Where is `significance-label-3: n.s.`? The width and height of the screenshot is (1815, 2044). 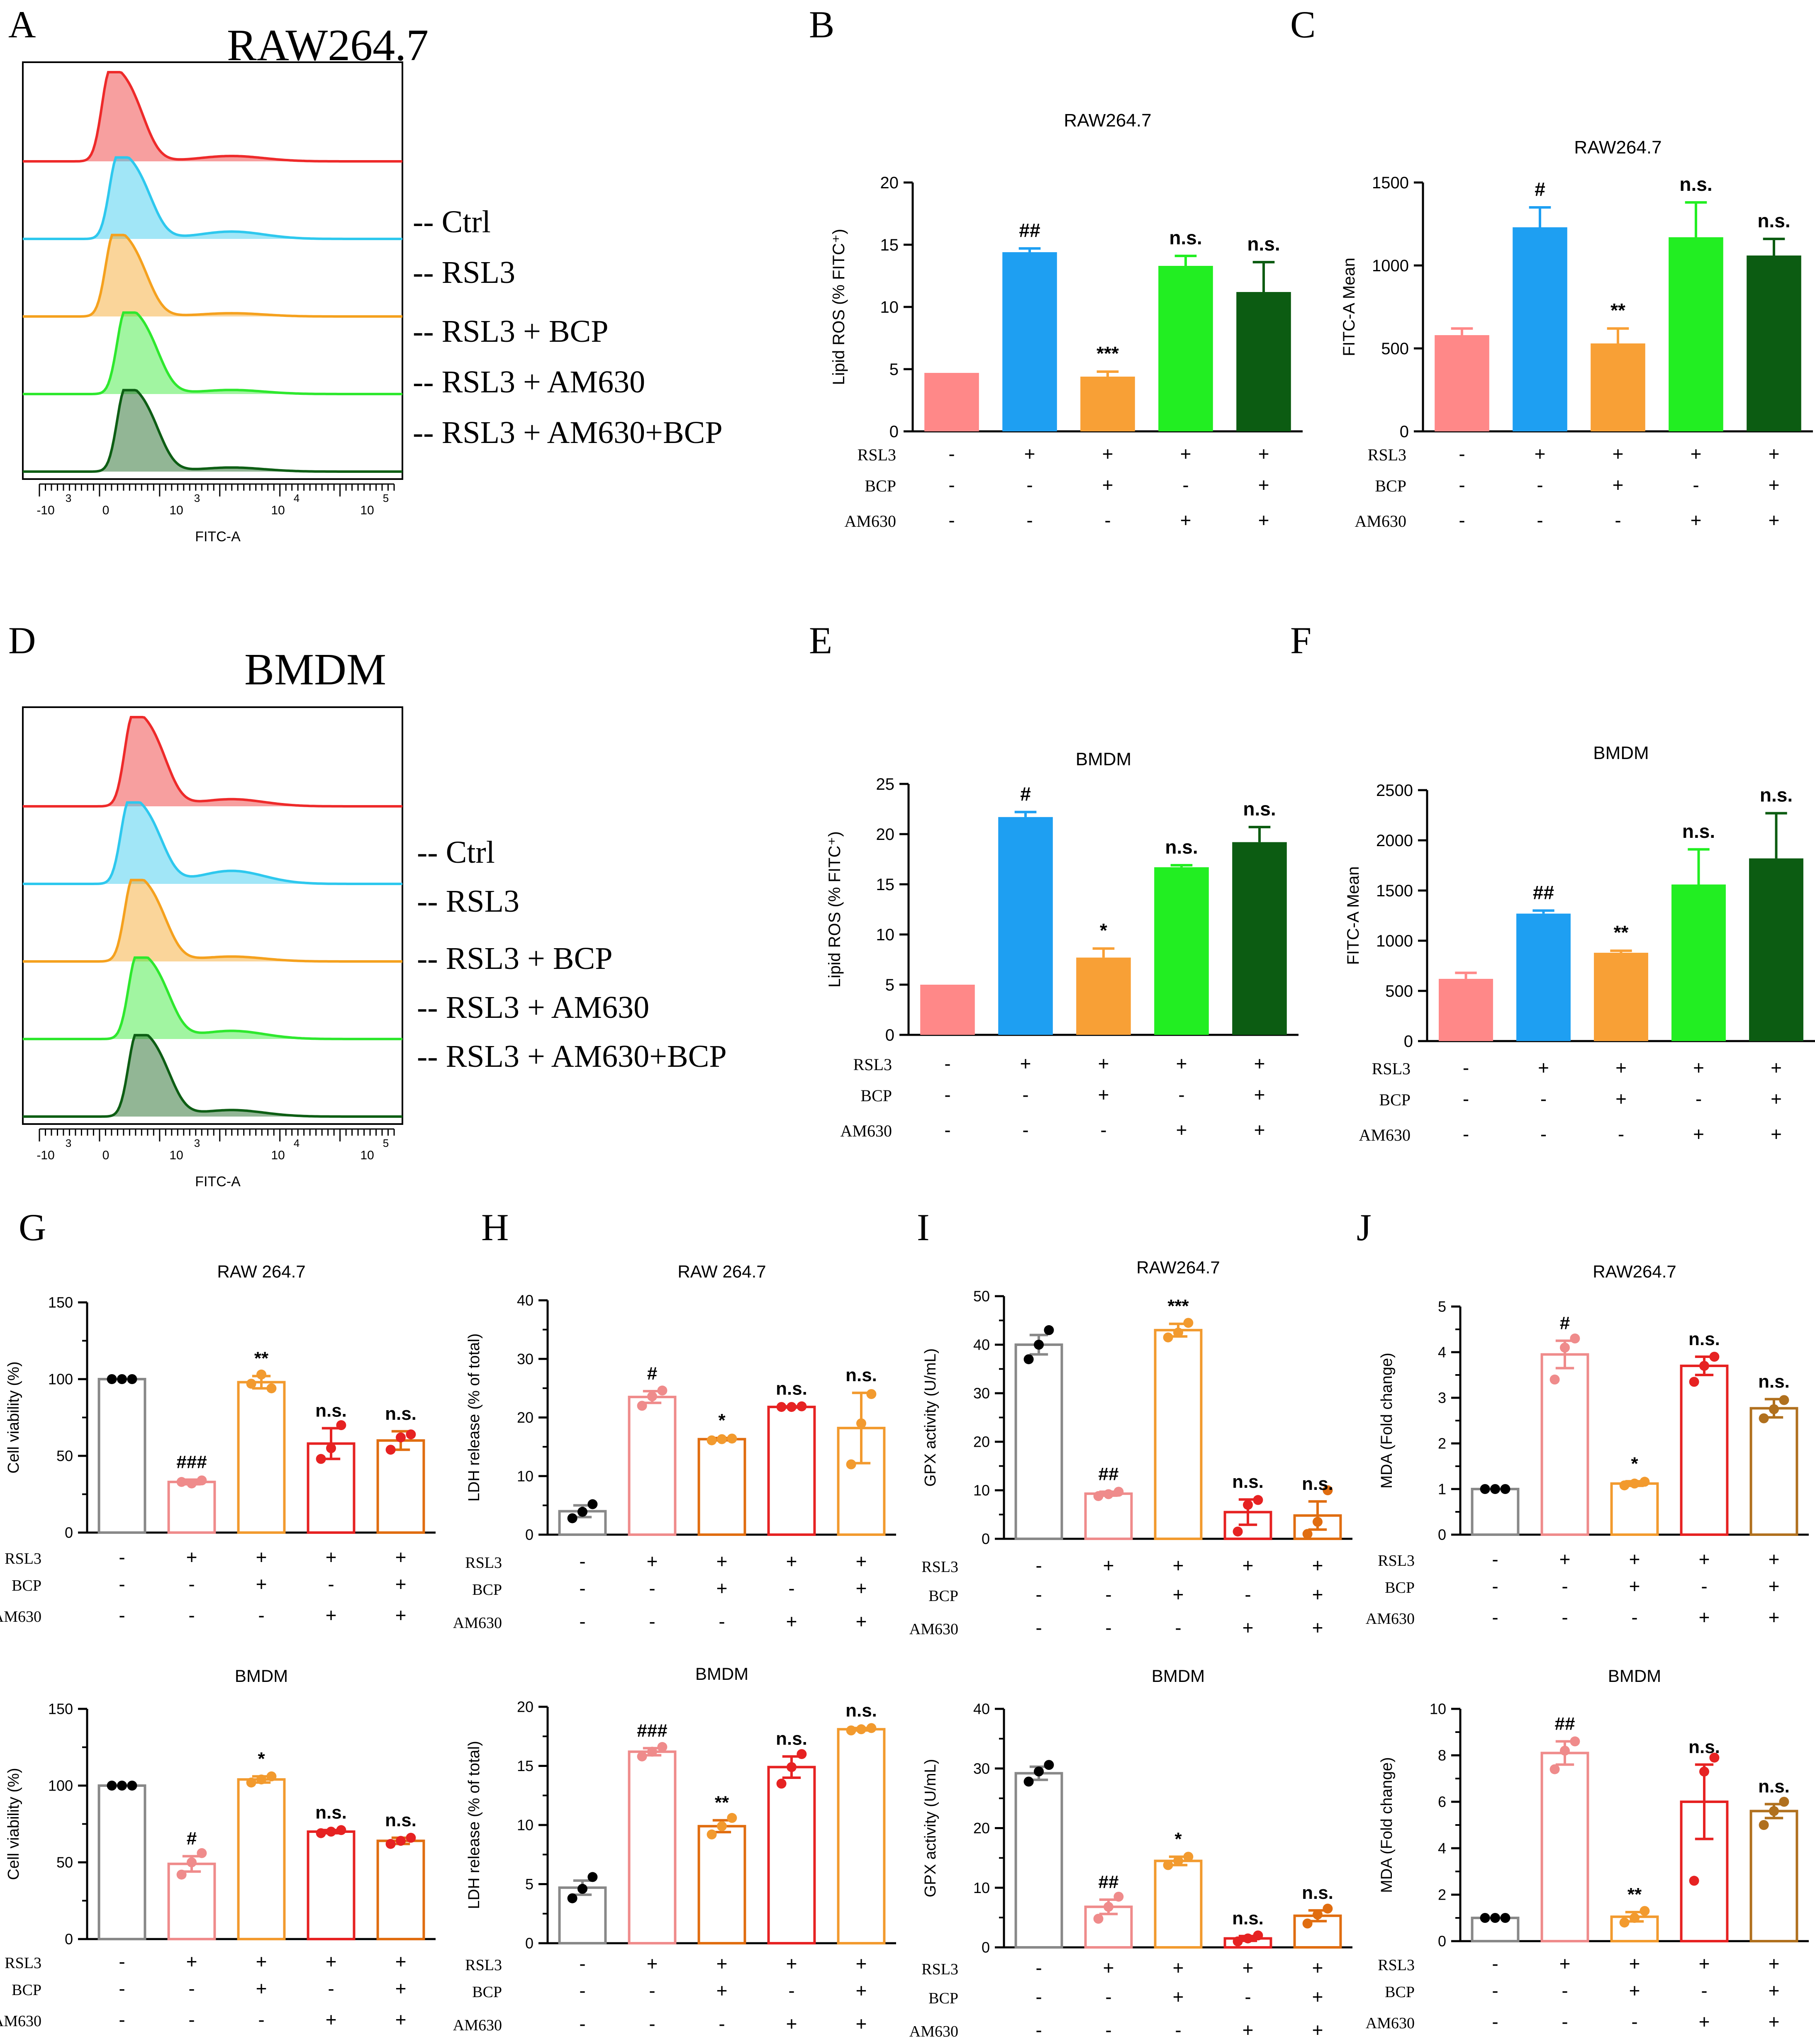 significance-label-3: n.s. is located at coordinates (791, 1389).